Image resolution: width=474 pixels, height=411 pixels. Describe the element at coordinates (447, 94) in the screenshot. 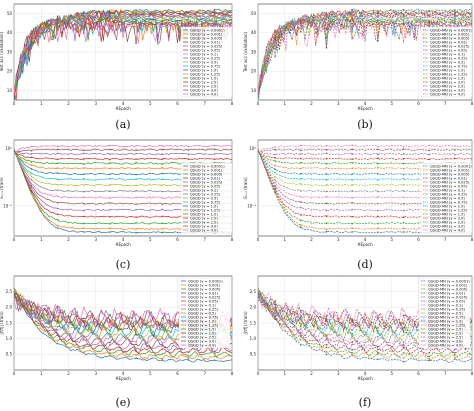

I see `legend-label: QSGD-MN (γ = 4.0)` at that location.